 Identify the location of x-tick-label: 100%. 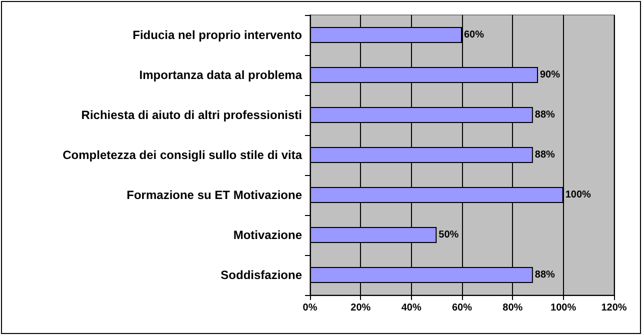
(563, 308).